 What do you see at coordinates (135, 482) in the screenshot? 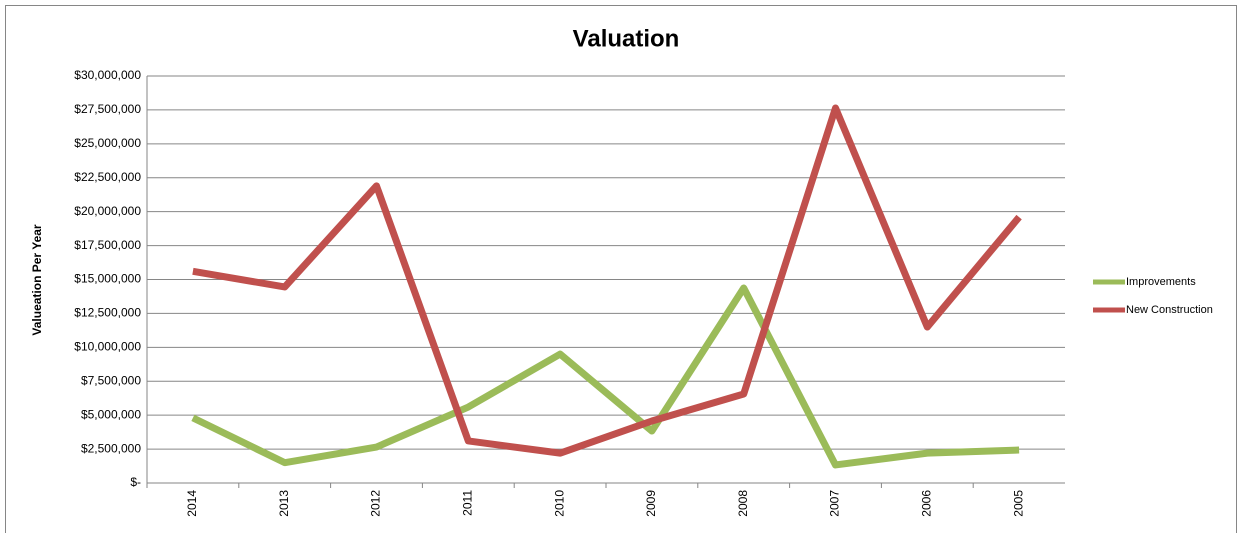
I see `y-tick-label: $-` at bounding box center [135, 482].